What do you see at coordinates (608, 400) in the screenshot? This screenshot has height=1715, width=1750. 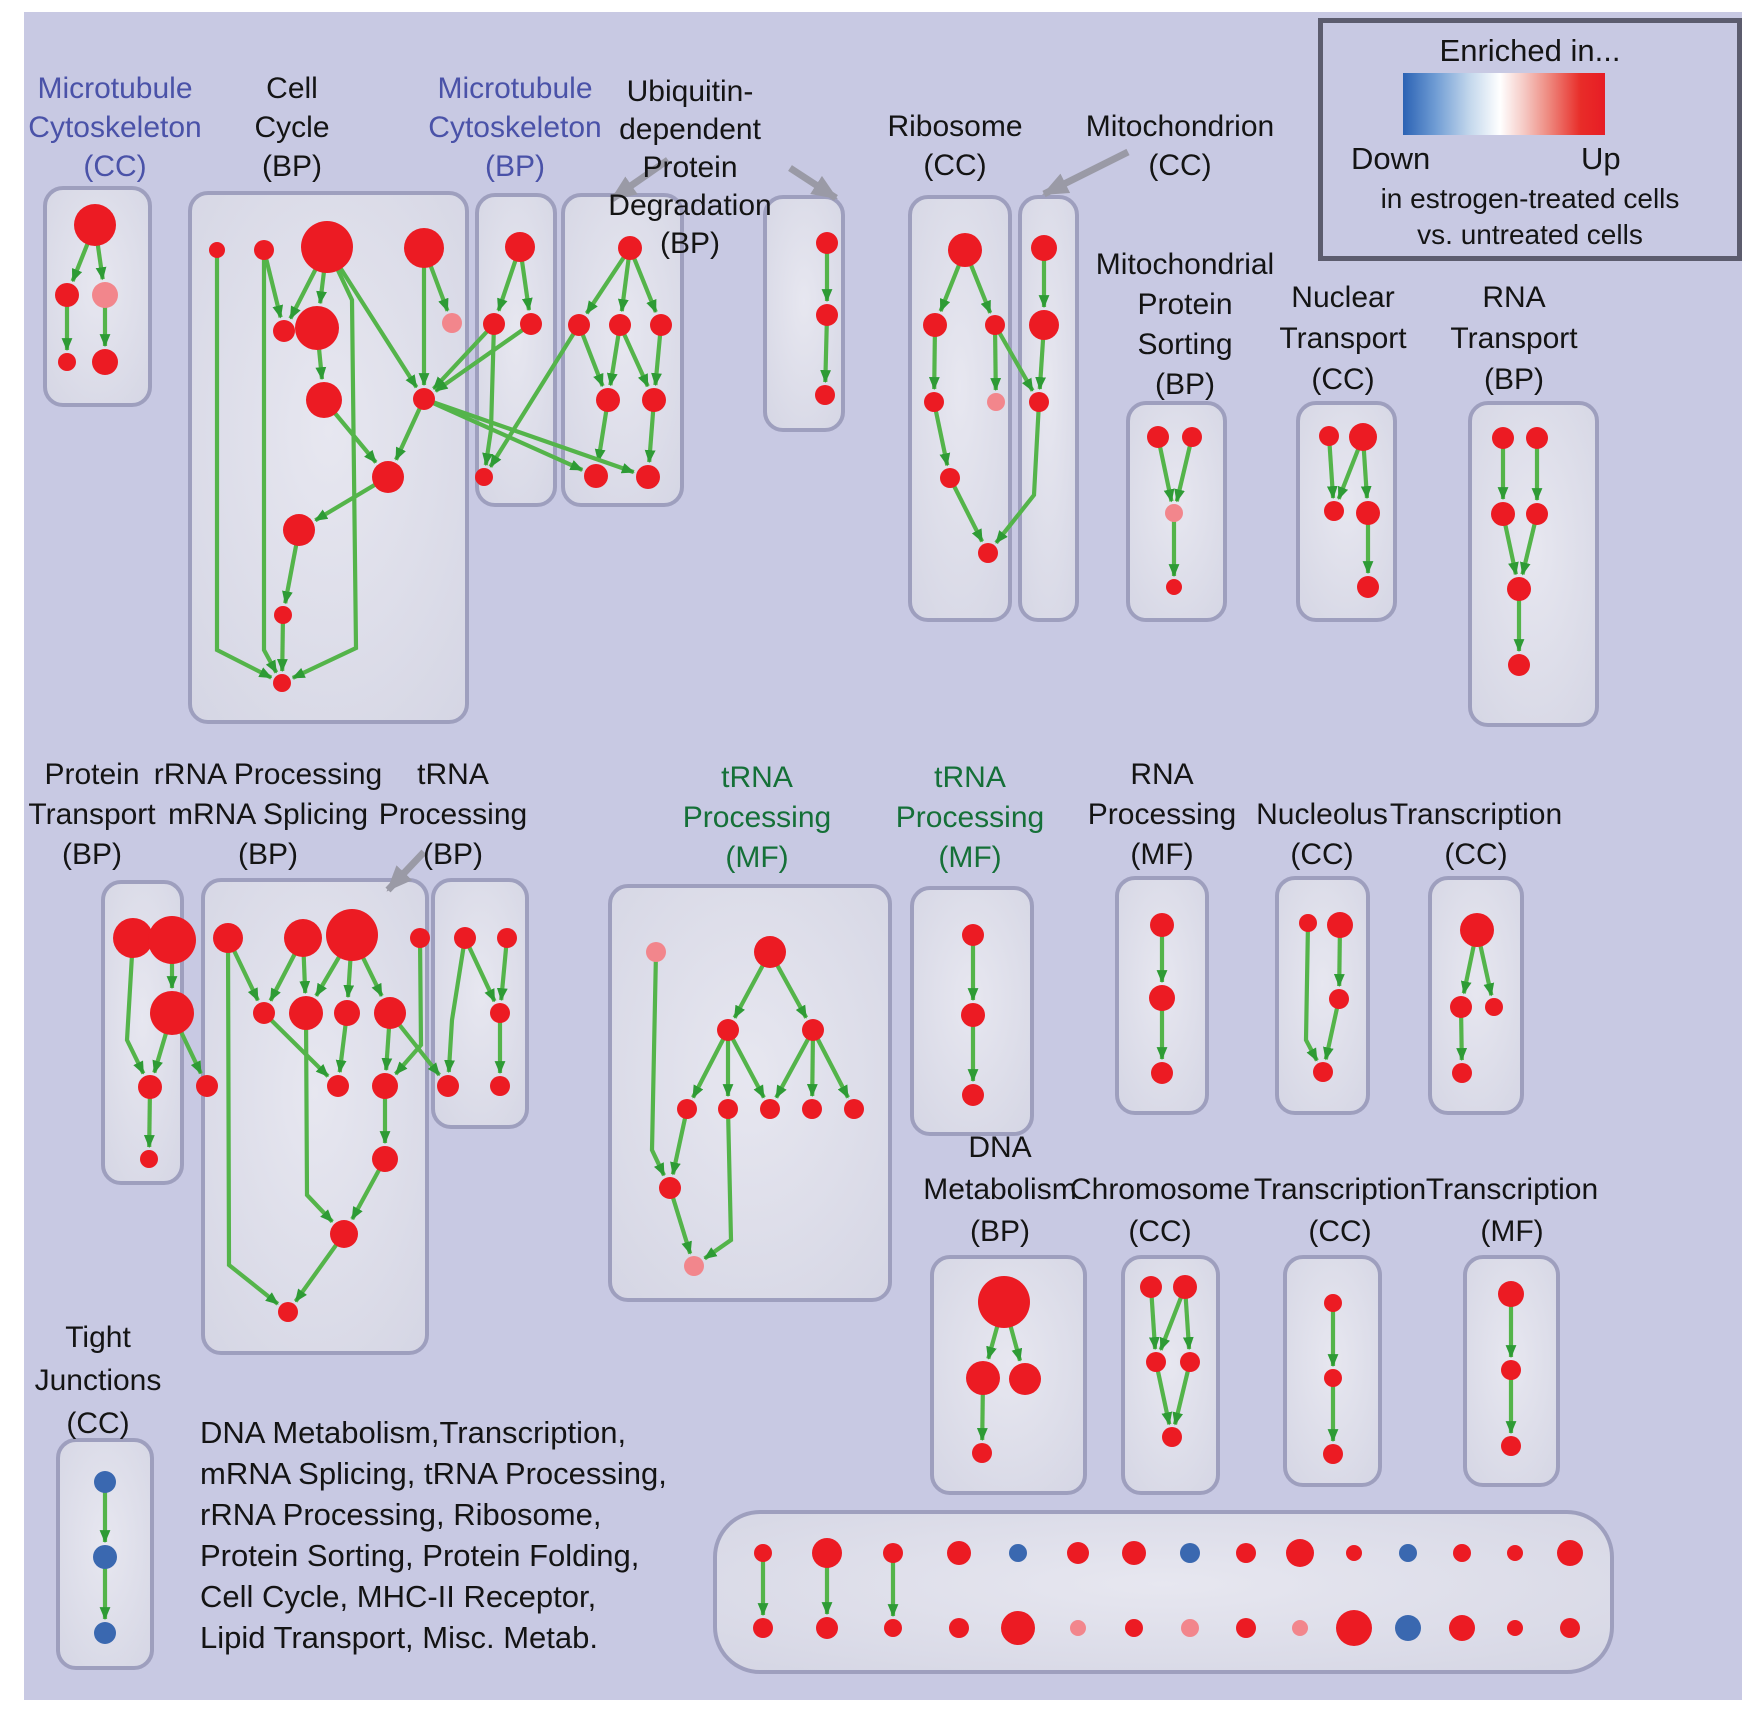 I see `node-ubiq_a-u5` at bounding box center [608, 400].